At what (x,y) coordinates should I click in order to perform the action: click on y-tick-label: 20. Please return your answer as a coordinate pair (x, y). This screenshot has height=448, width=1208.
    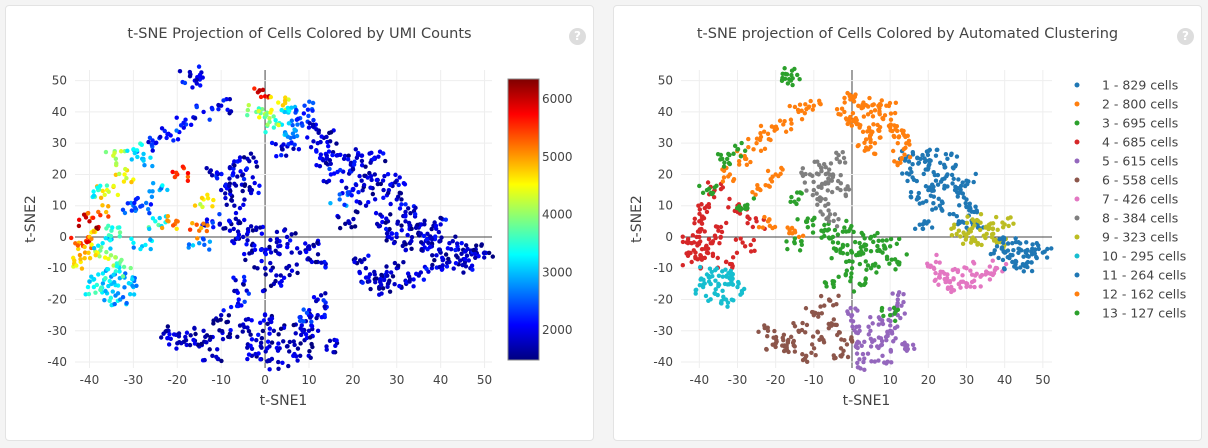
    Looking at the image, I should click on (59, 174).